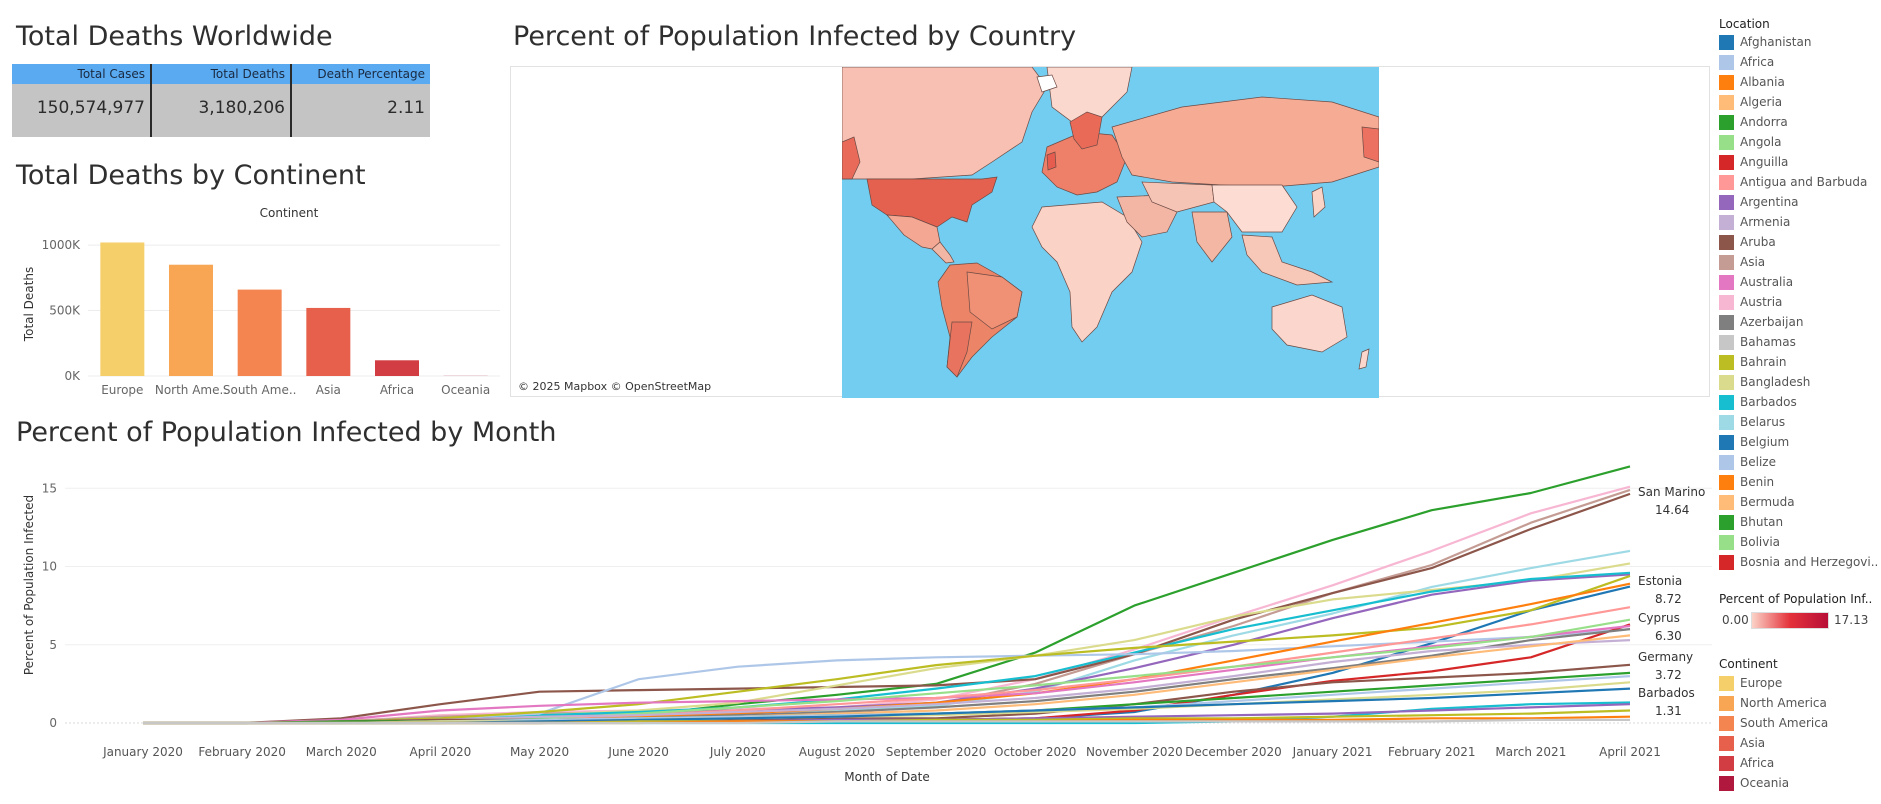 This screenshot has height=804, width=1881. Describe the element at coordinates (360, 74) in the screenshot. I see `kpi-header-death-percentage: Death Percentage` at that location.